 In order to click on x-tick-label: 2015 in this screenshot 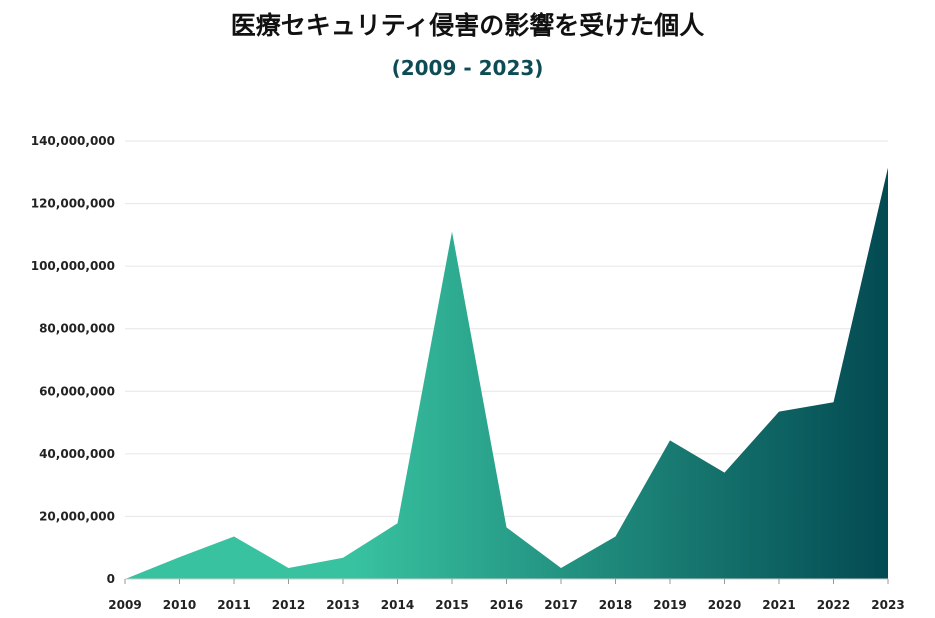, I will do `click(451, 605)`.